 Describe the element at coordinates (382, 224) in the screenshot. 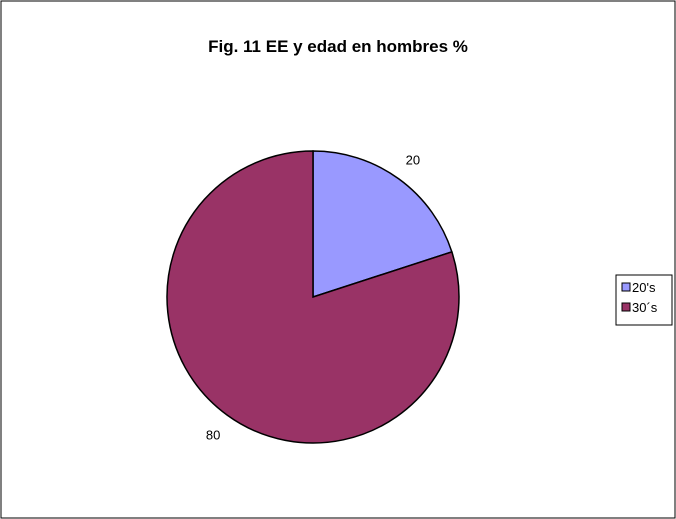

I see `pie-slice-20s` at that location.